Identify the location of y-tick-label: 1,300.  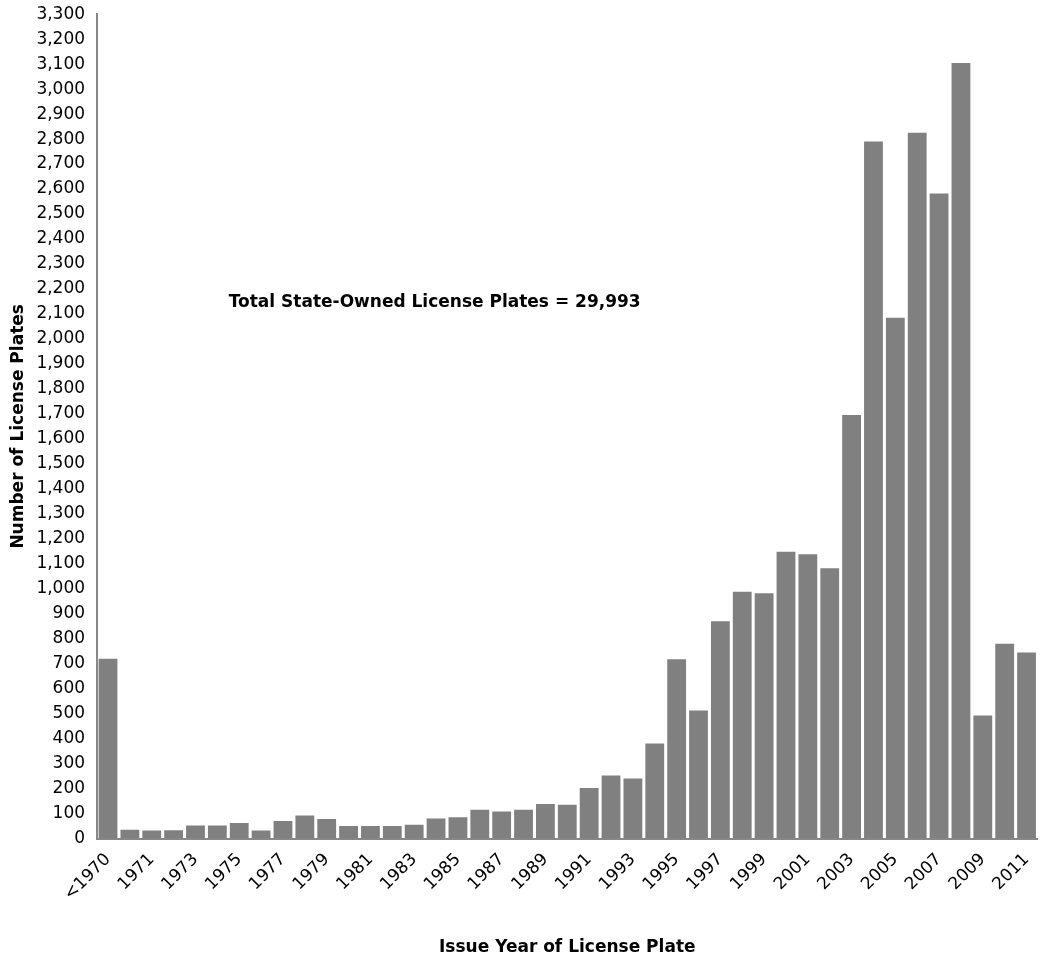
(61, 512).